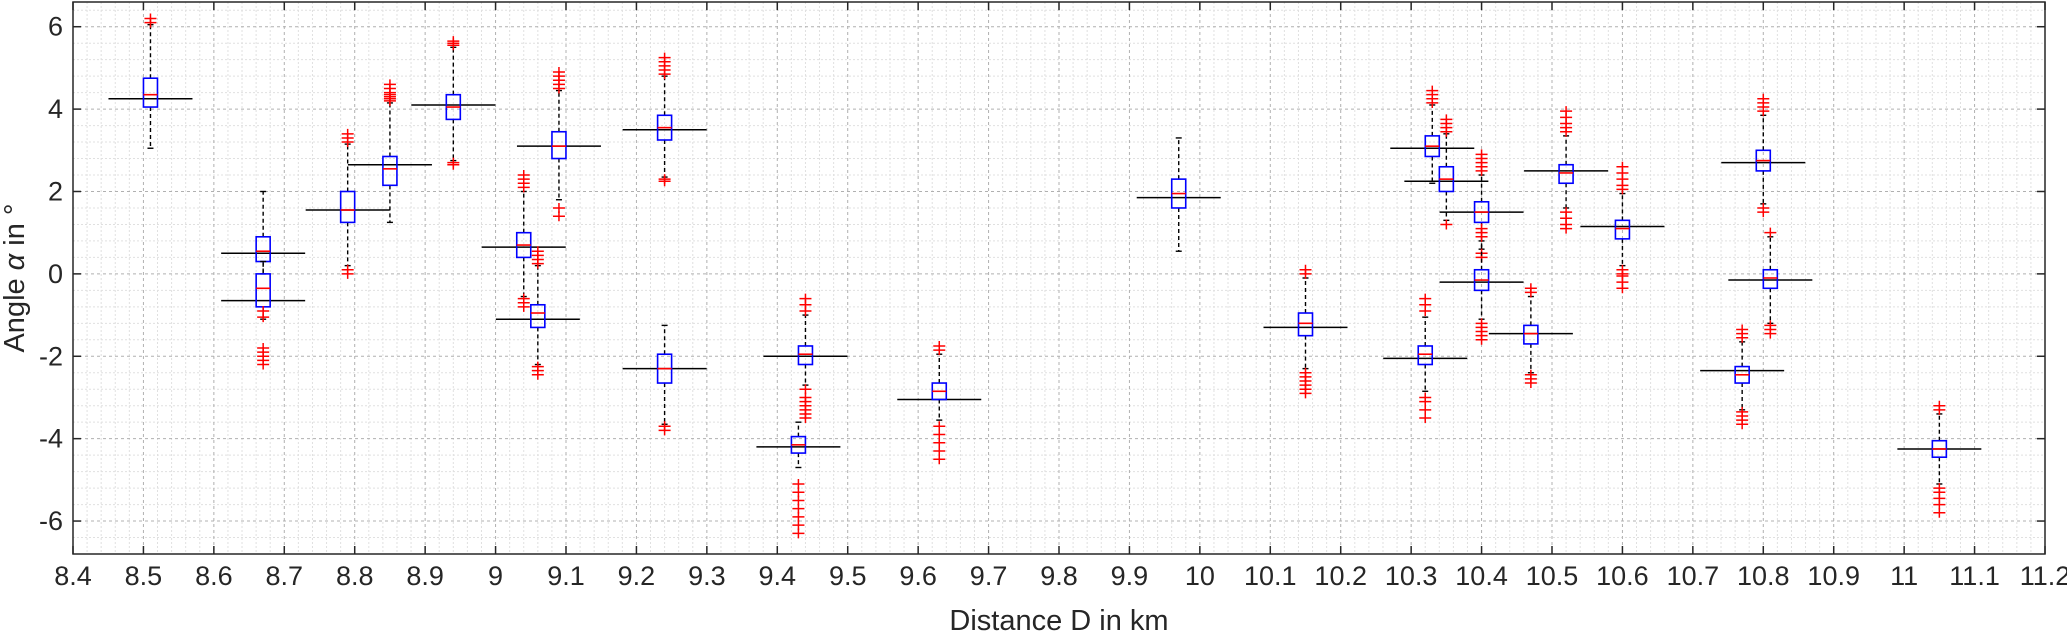 The width and height of the screenshot is (2067, 636). What do you see at coordinates (51, 356) in the screenshot?
I see `y-tick-label: -2` at bounding box center [51, 356].